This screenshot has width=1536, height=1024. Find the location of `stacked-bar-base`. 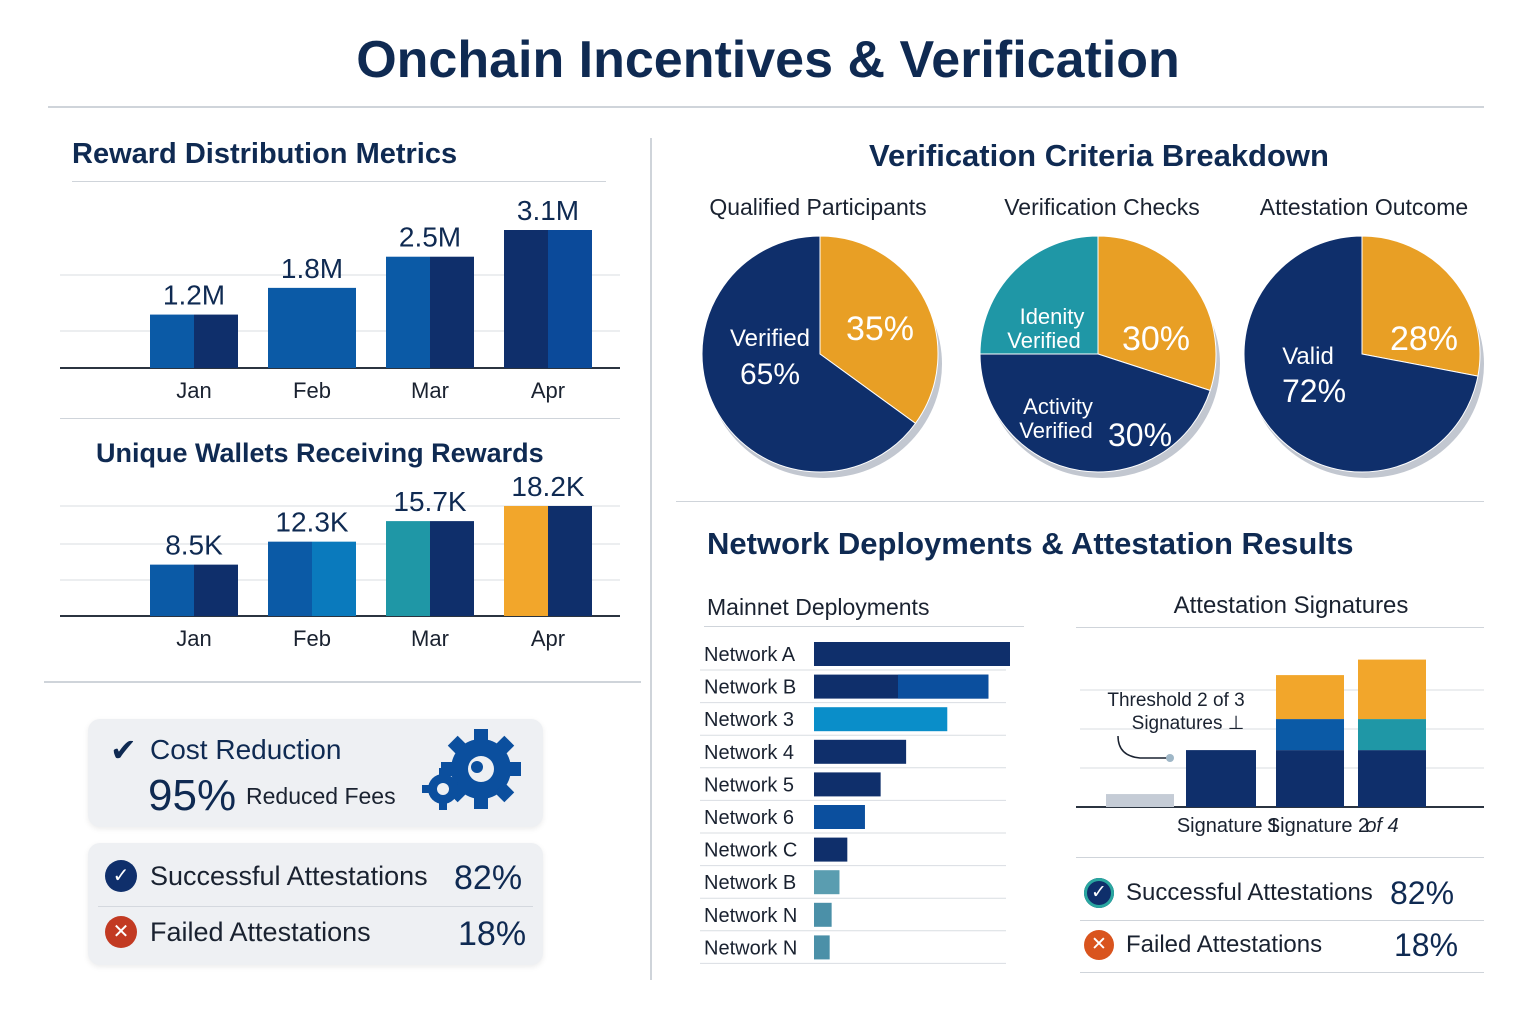

stacked-bar-base is located at coordinates (1221, 778).